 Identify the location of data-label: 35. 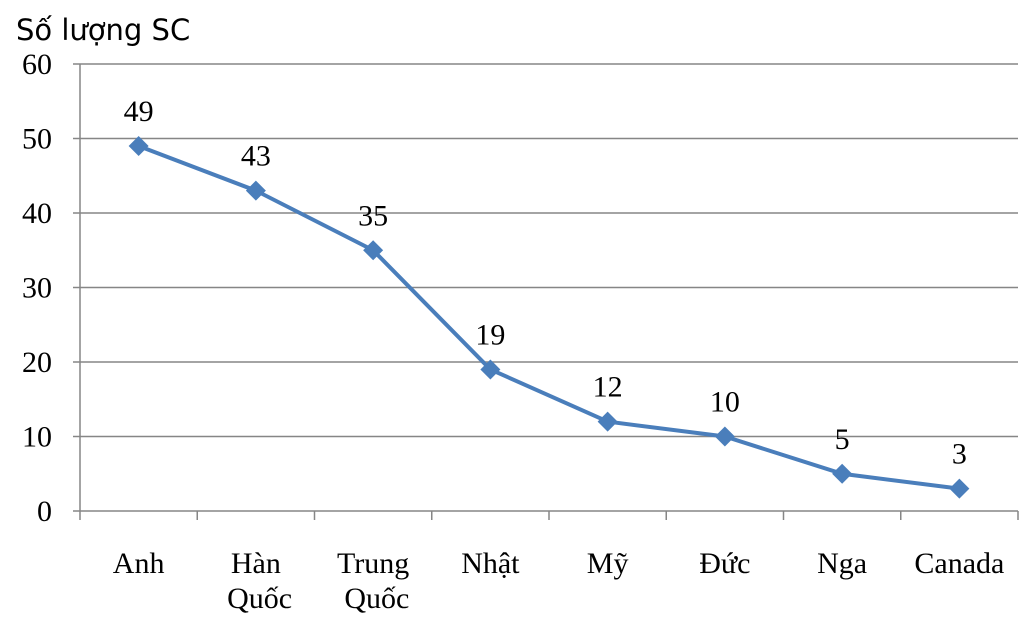
(373, 215).